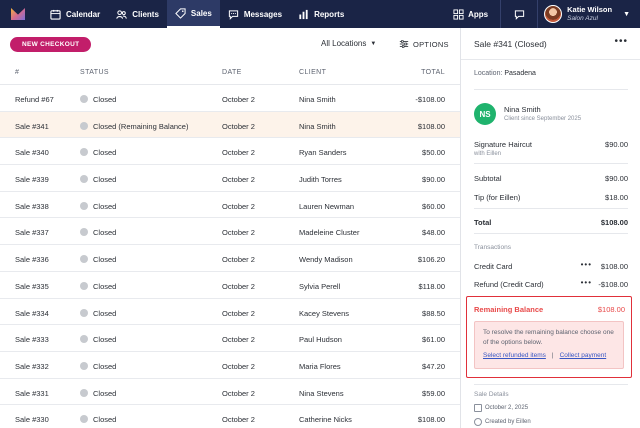 Image resolution: width=640 pixels, height=428 pixels. What do you see at coordinates (320, 340) in the screenshot?
I see `client-name: Paul Hudson` at bounding box center [320, 340].